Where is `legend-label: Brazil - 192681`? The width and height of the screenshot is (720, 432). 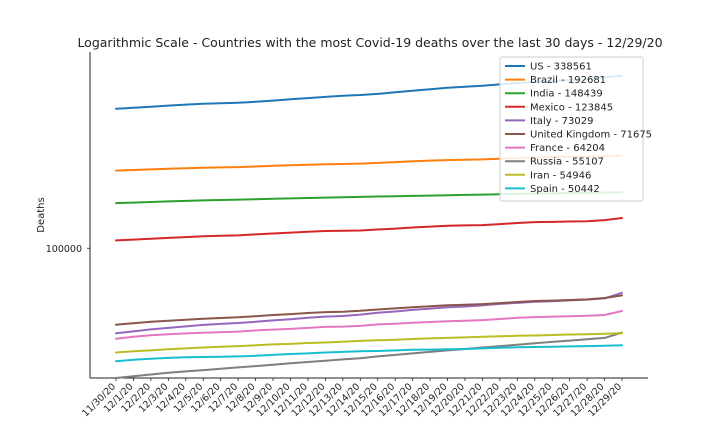 legend-label: Brazil - 192681 is located at coordinates (568, 80).